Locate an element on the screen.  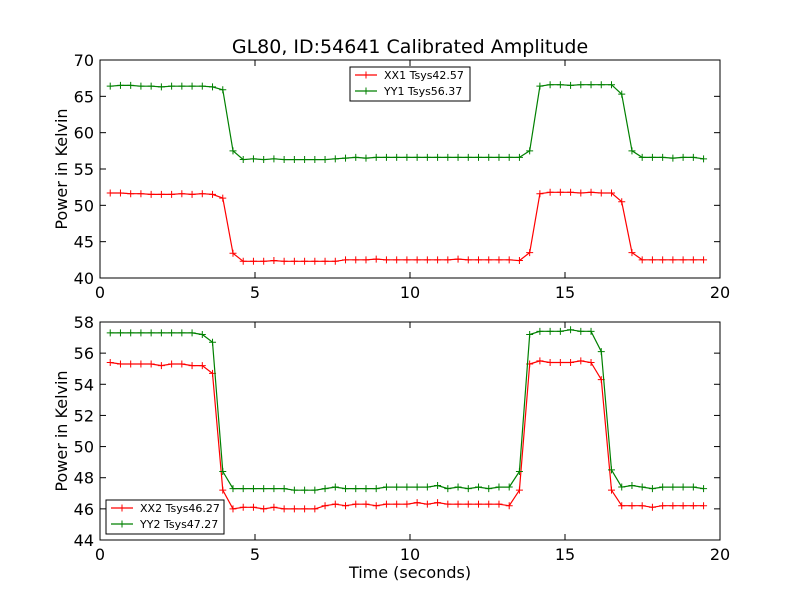
x-tick-label: 5 is located at coordinates (255, 554).